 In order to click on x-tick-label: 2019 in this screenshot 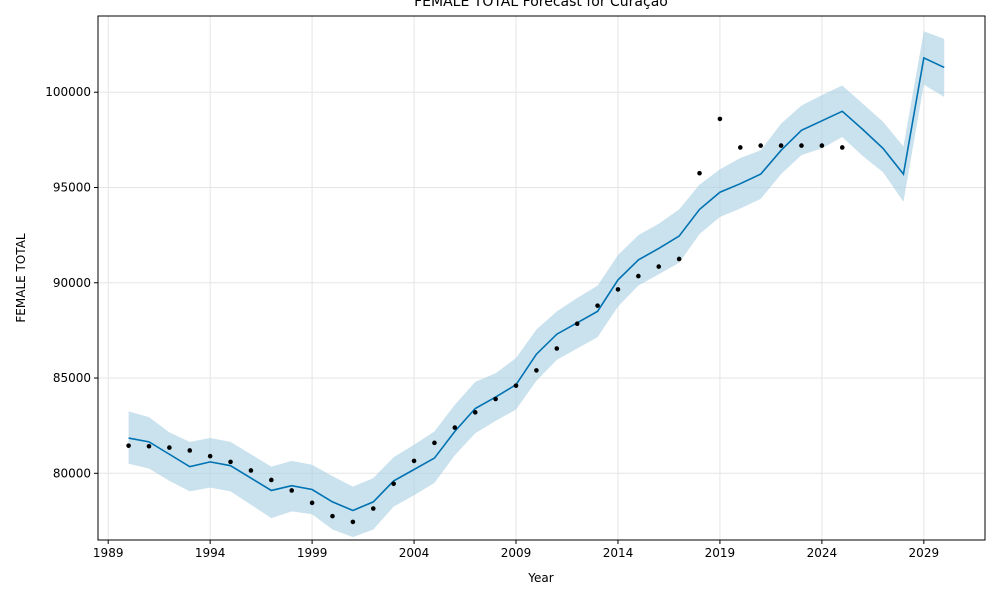, I will do `click(720, 553)`.